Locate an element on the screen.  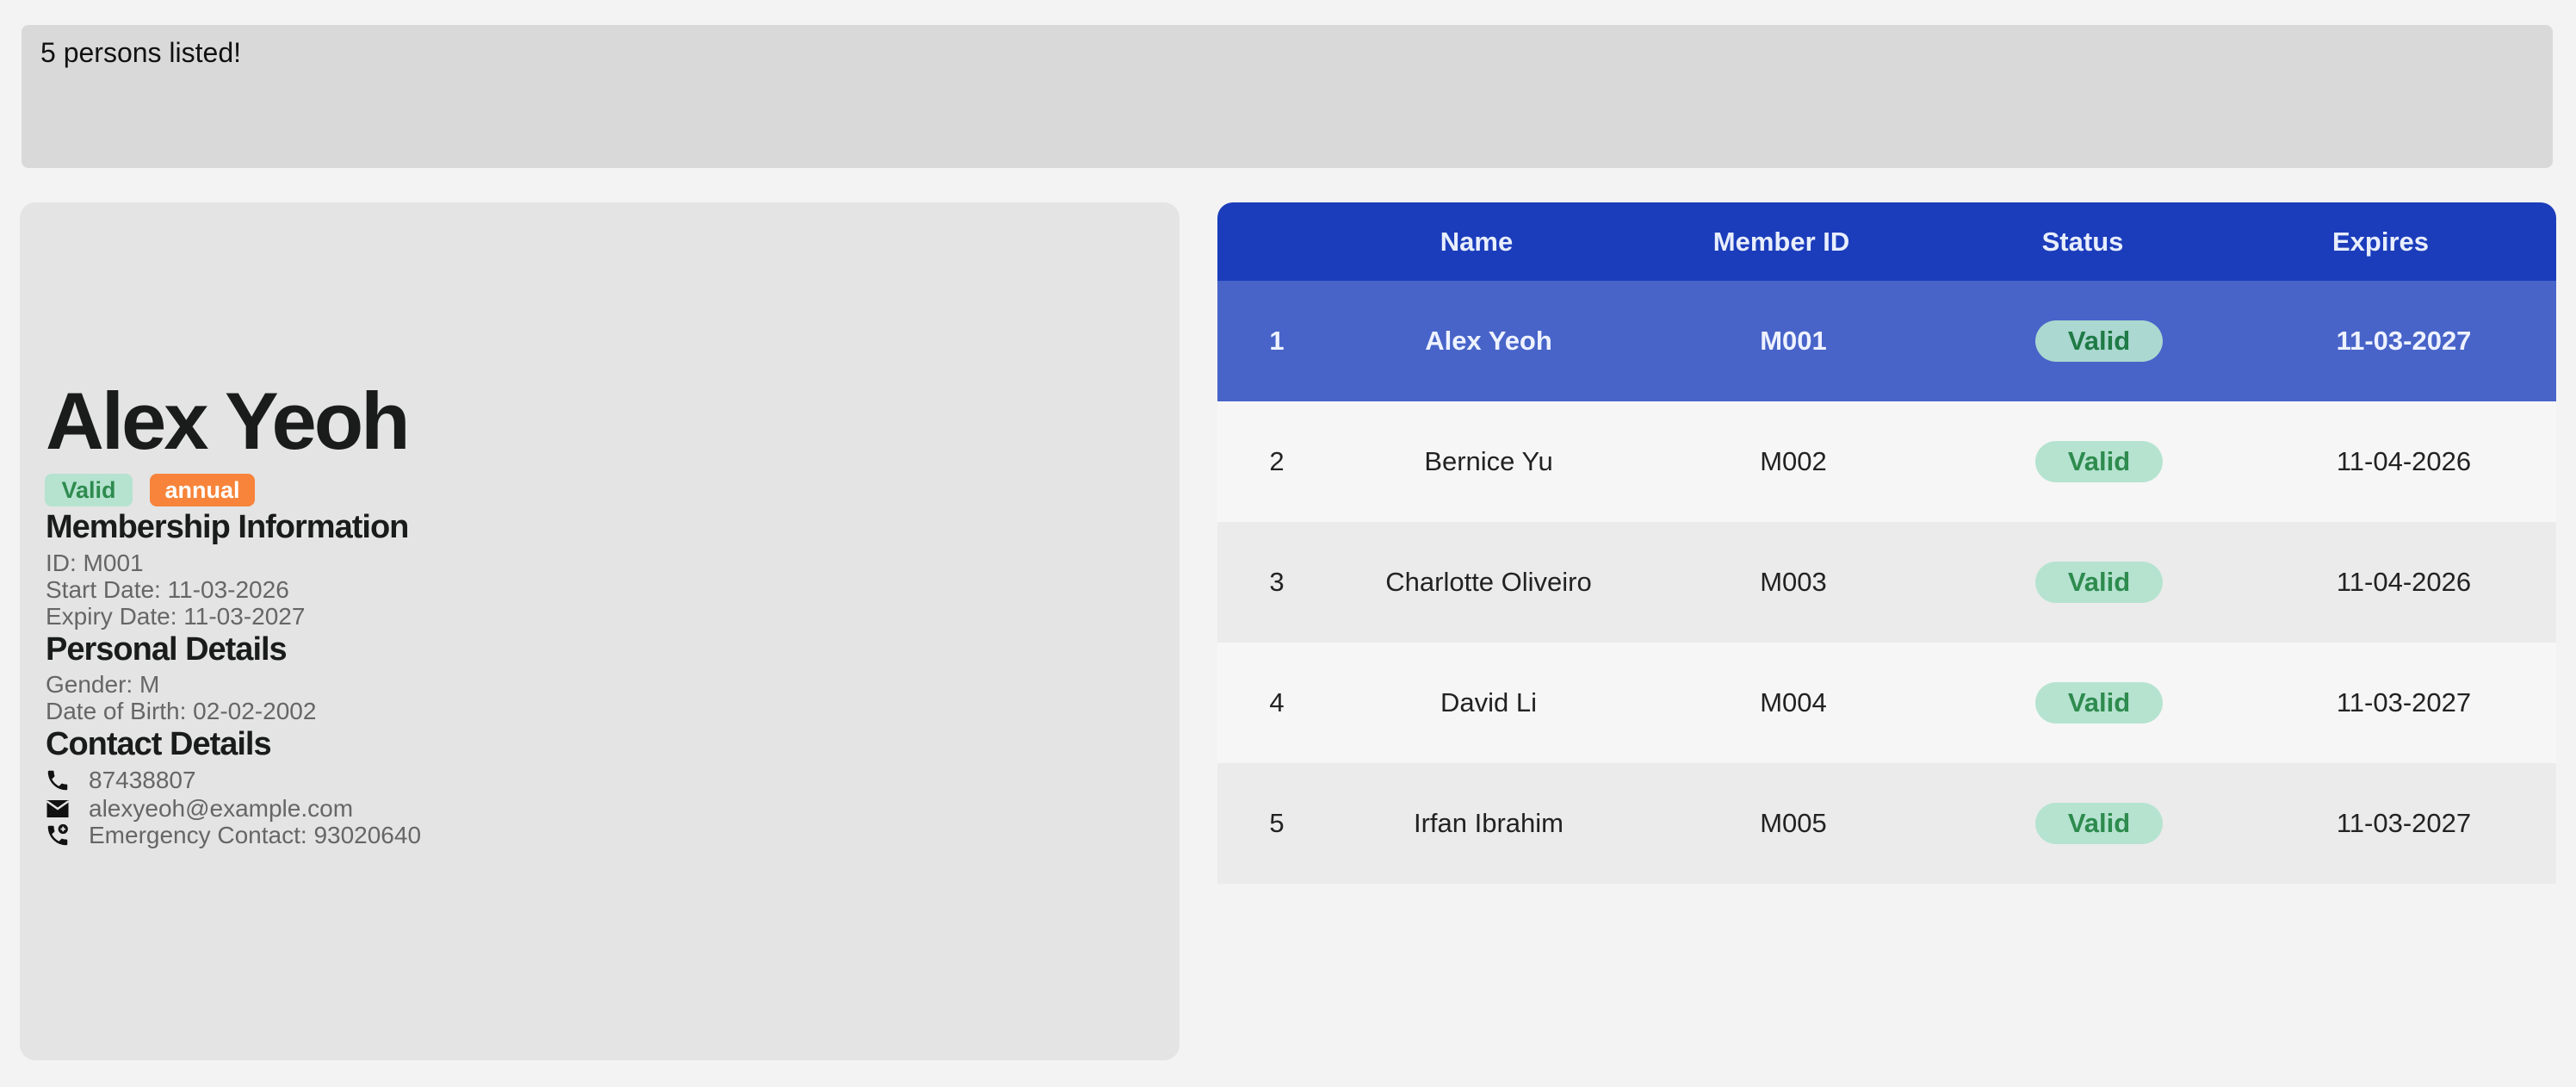
row-name: Charlotte Oliveiro is located at coordinates (1489, 582).